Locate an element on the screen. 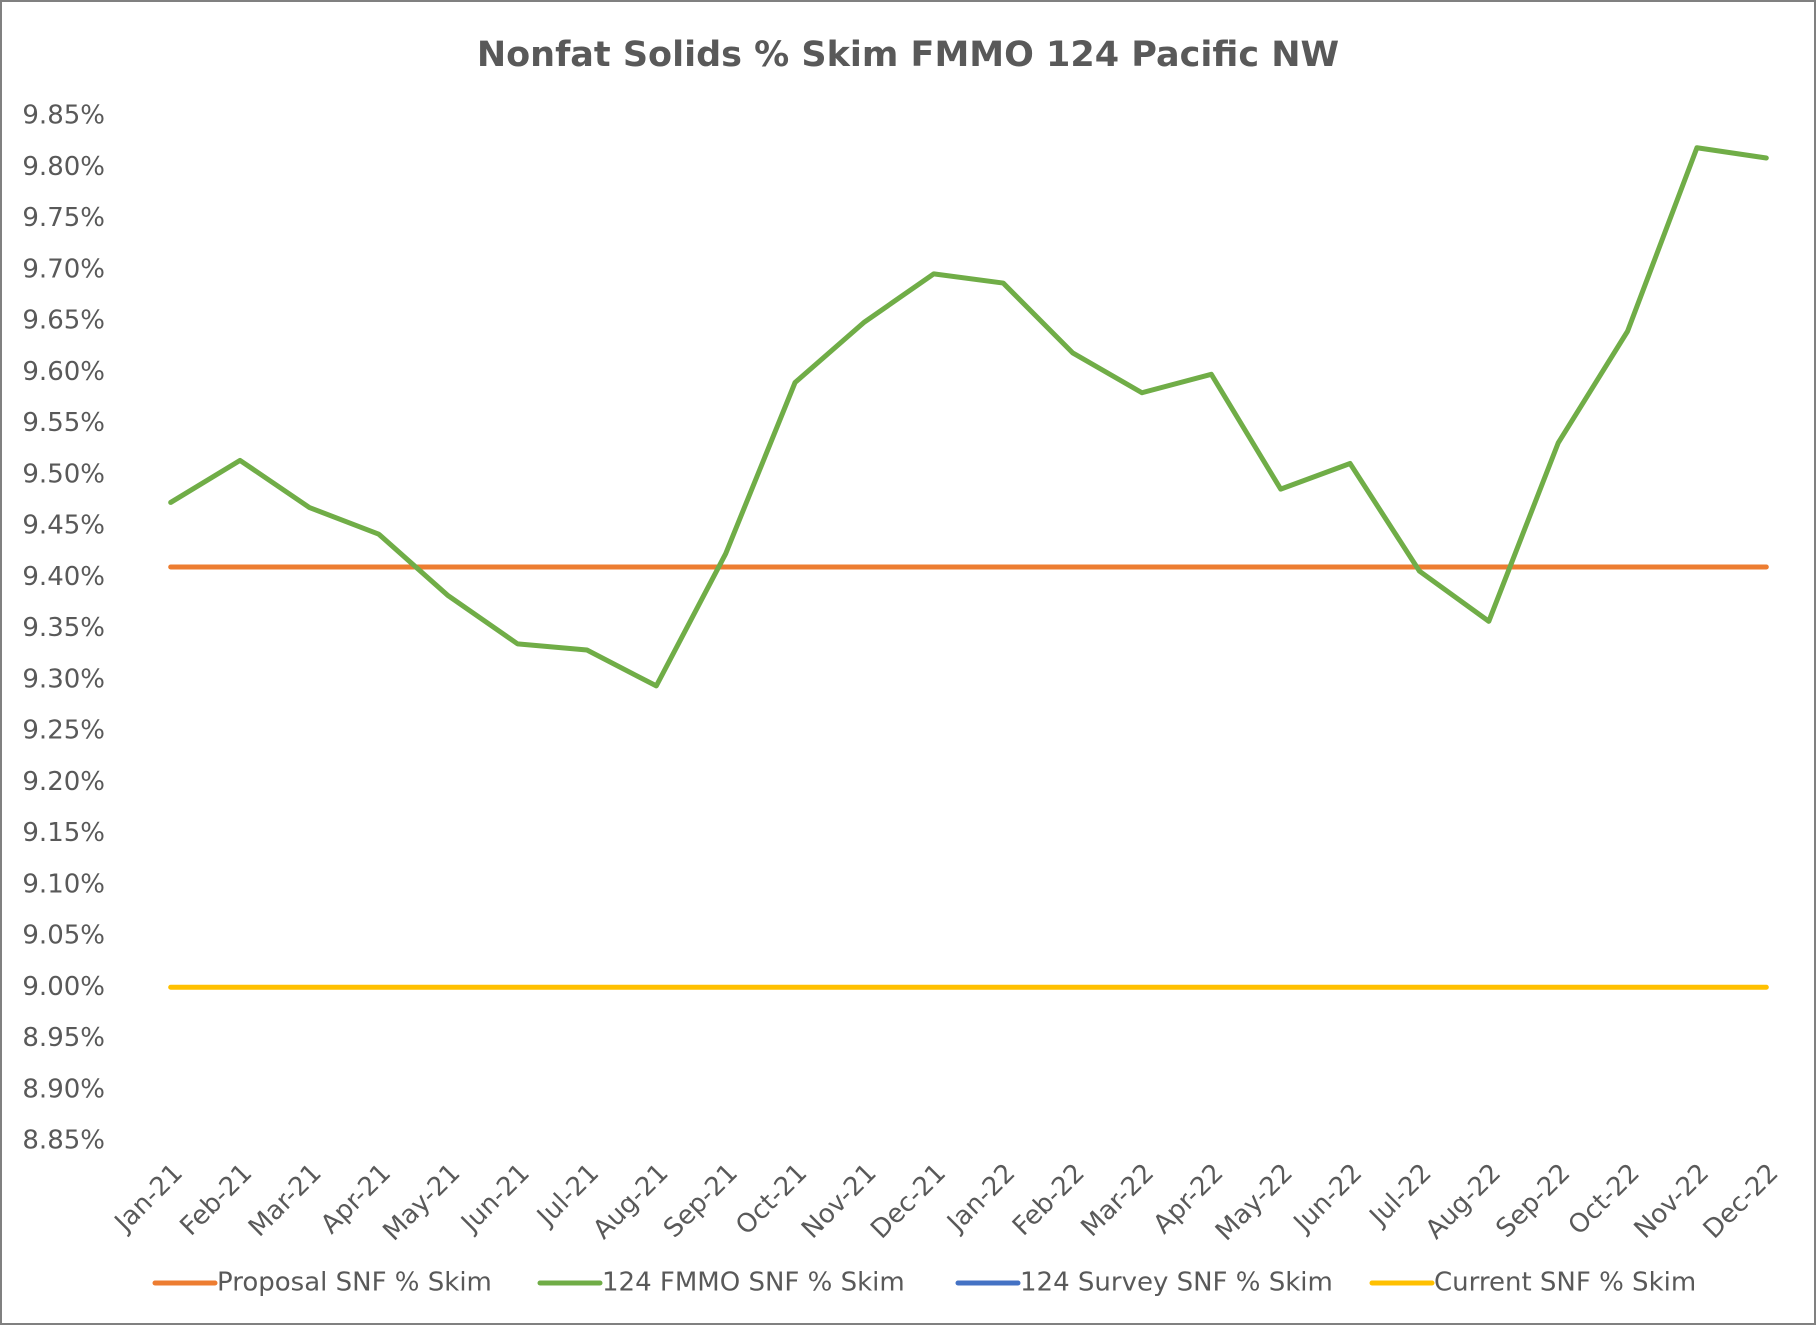  y-tick-label: 8.95% is located at coordinates (63, 1038).